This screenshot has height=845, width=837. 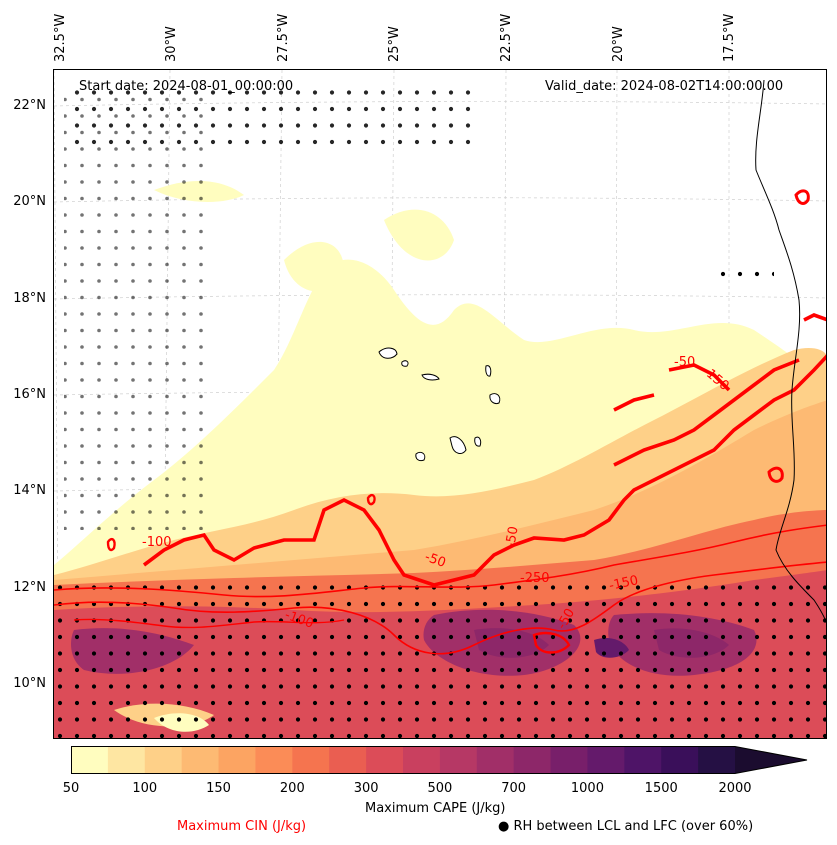 I want to click on colorbar-tick-label: 1000, so click(x=587, y=788).